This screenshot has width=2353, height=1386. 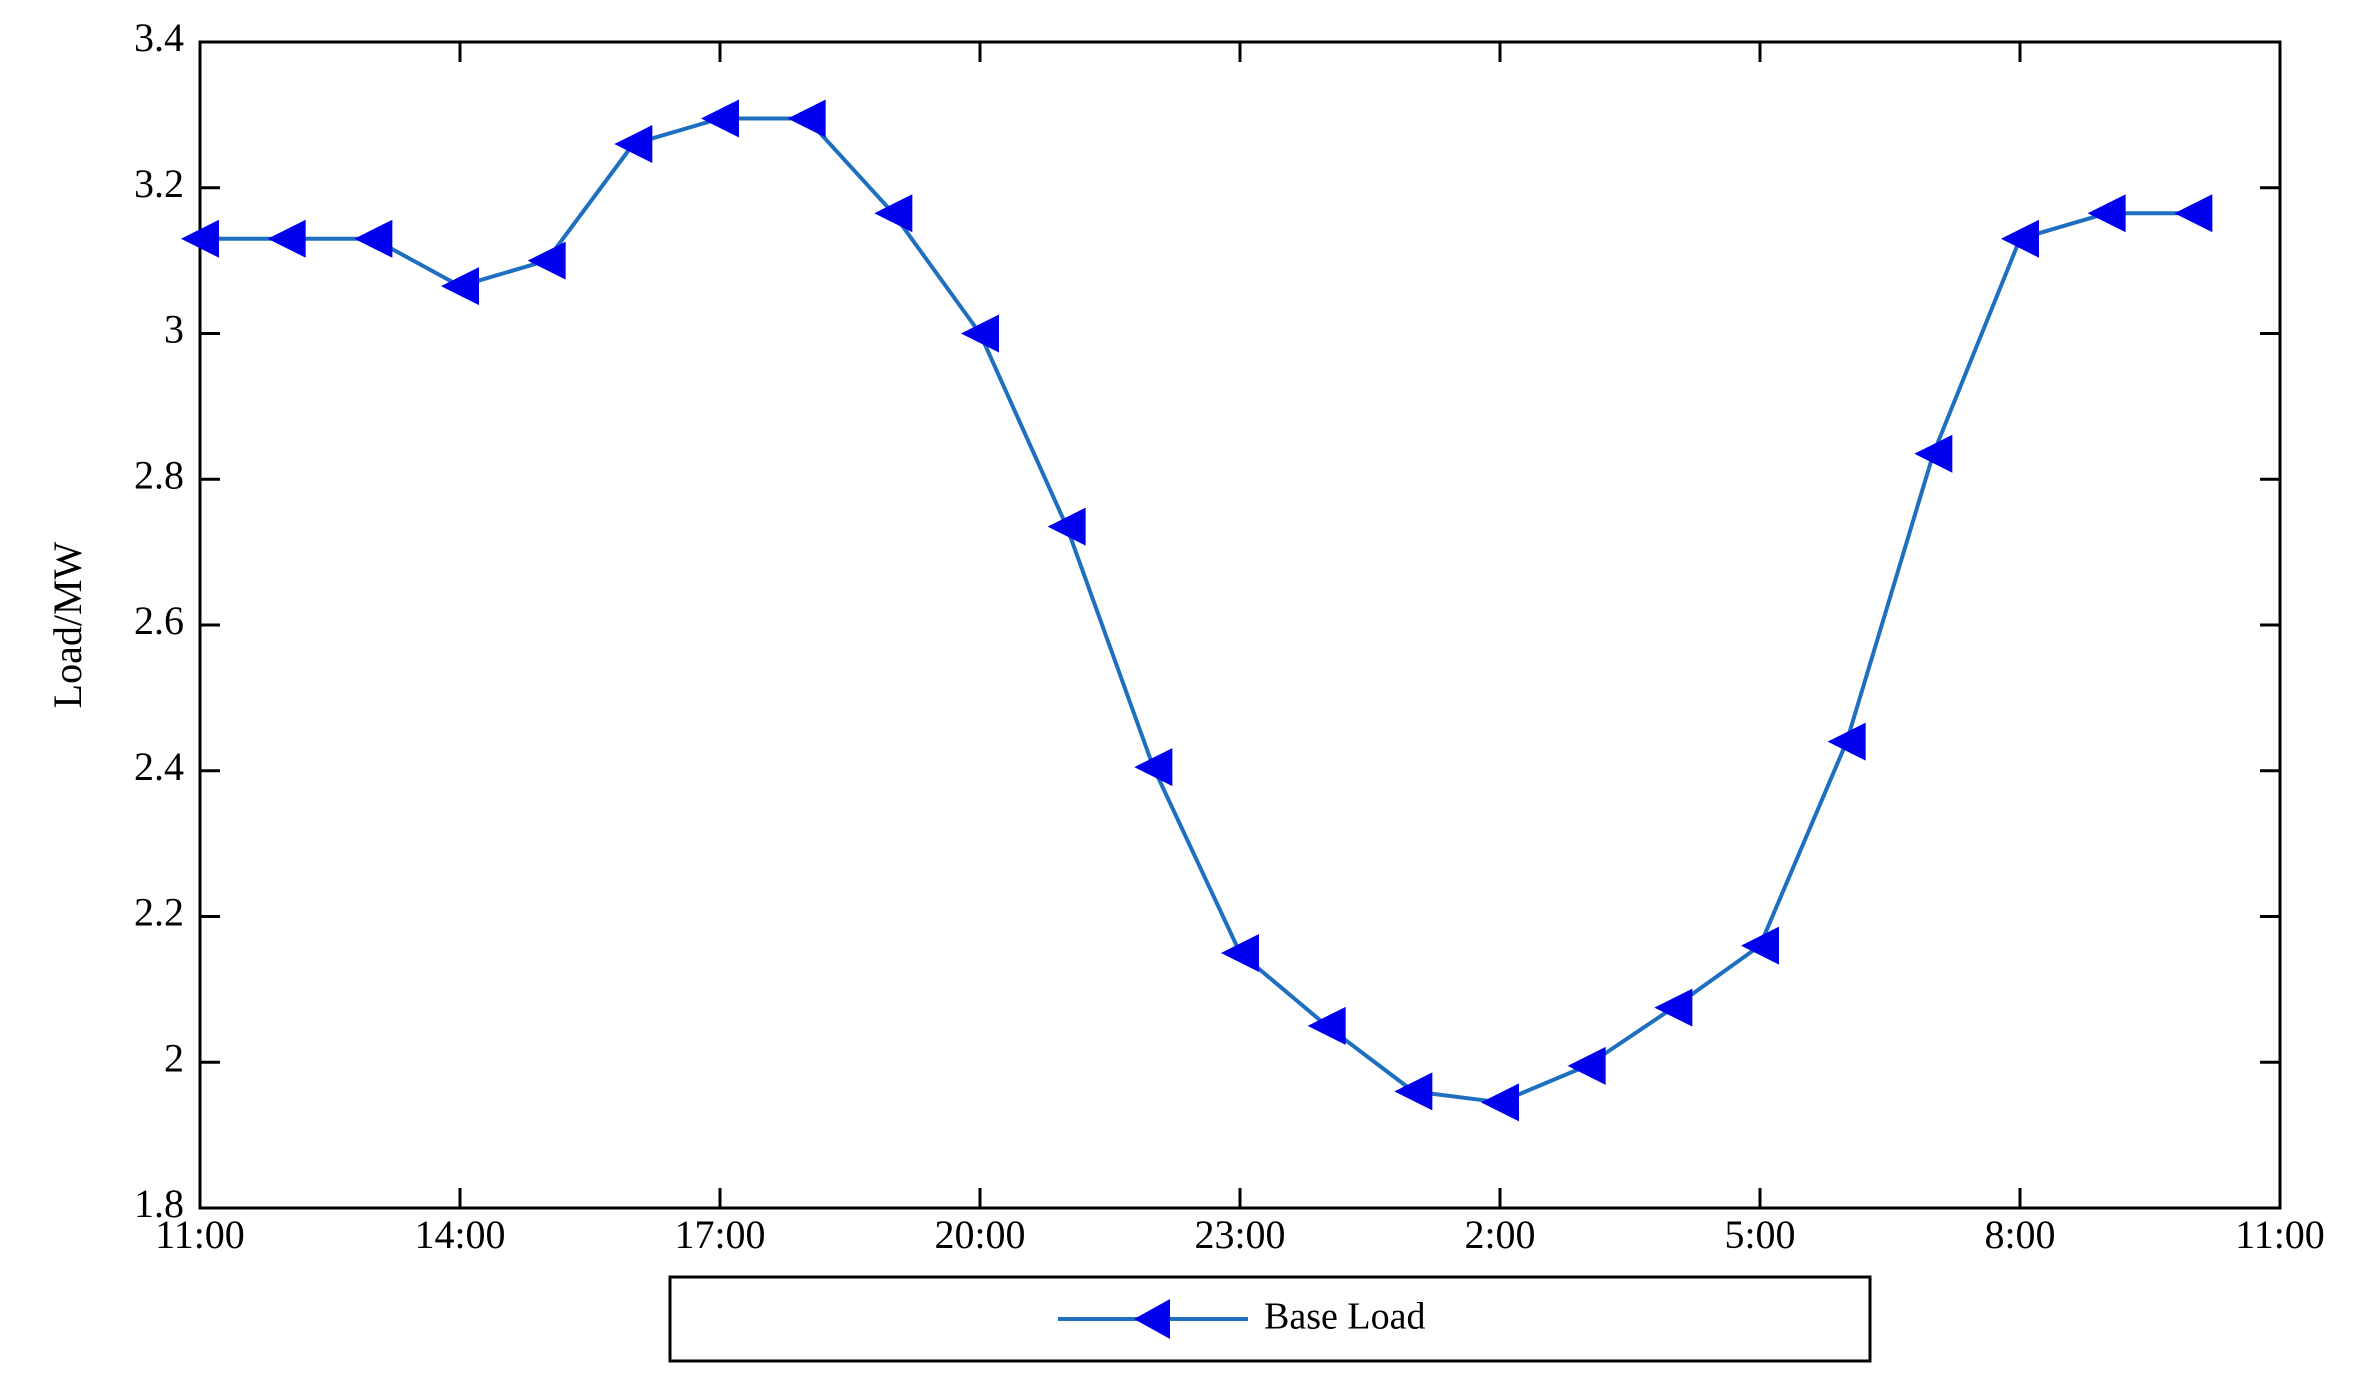 What do you see at coordinates (67, 624) in the screenshot?
I see `y-axis-title: Load/MW` at bounding box center [67, 624].